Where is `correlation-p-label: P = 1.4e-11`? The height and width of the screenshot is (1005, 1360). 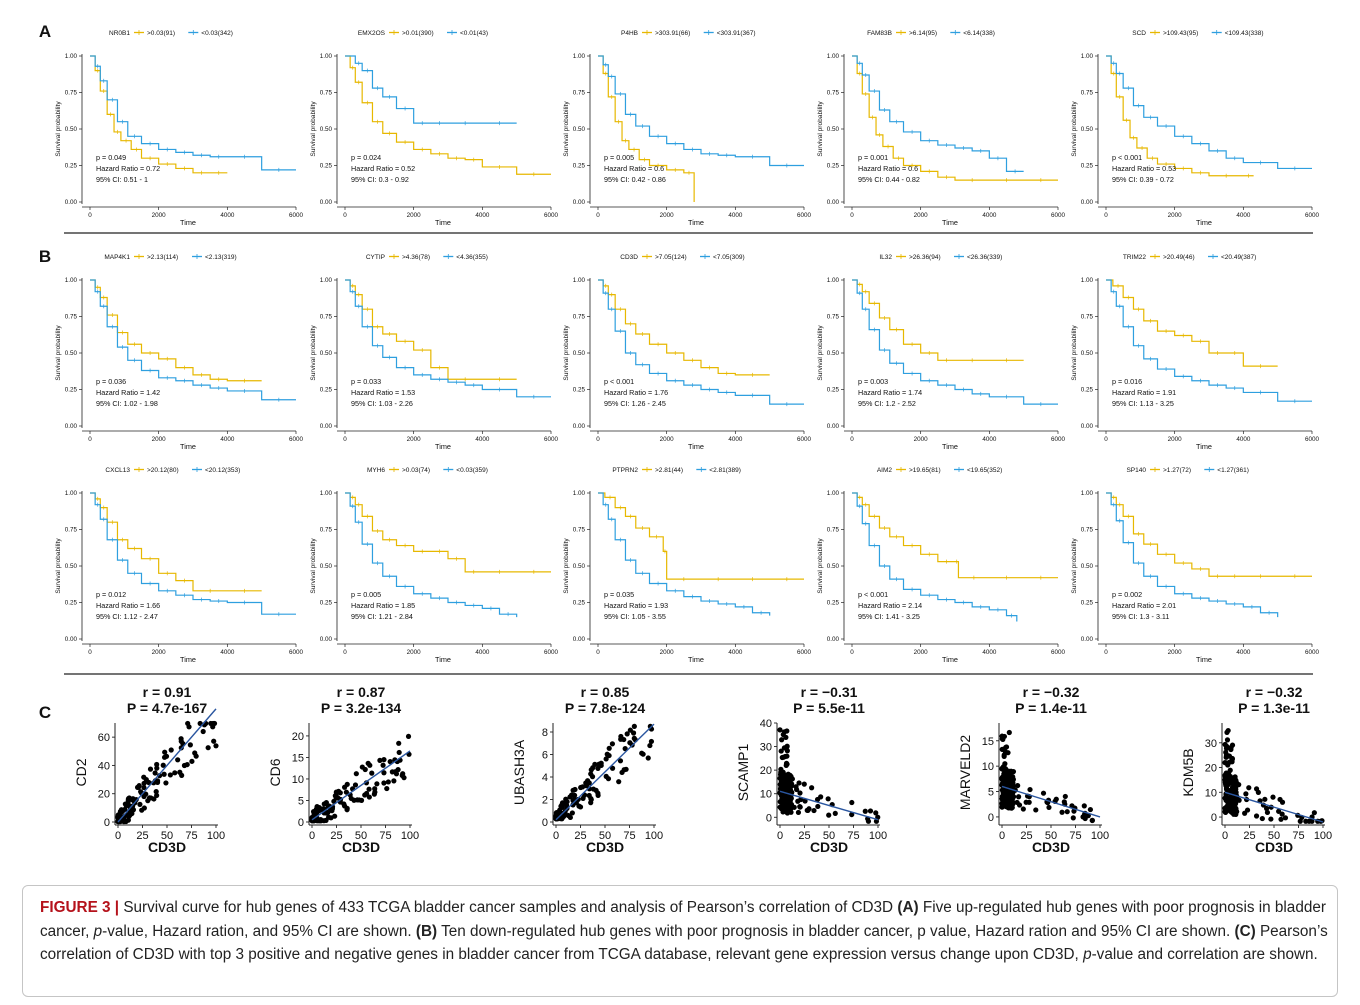 correlation-p-label: P = 1.4e-11 is located at coordinates (1051, 708).